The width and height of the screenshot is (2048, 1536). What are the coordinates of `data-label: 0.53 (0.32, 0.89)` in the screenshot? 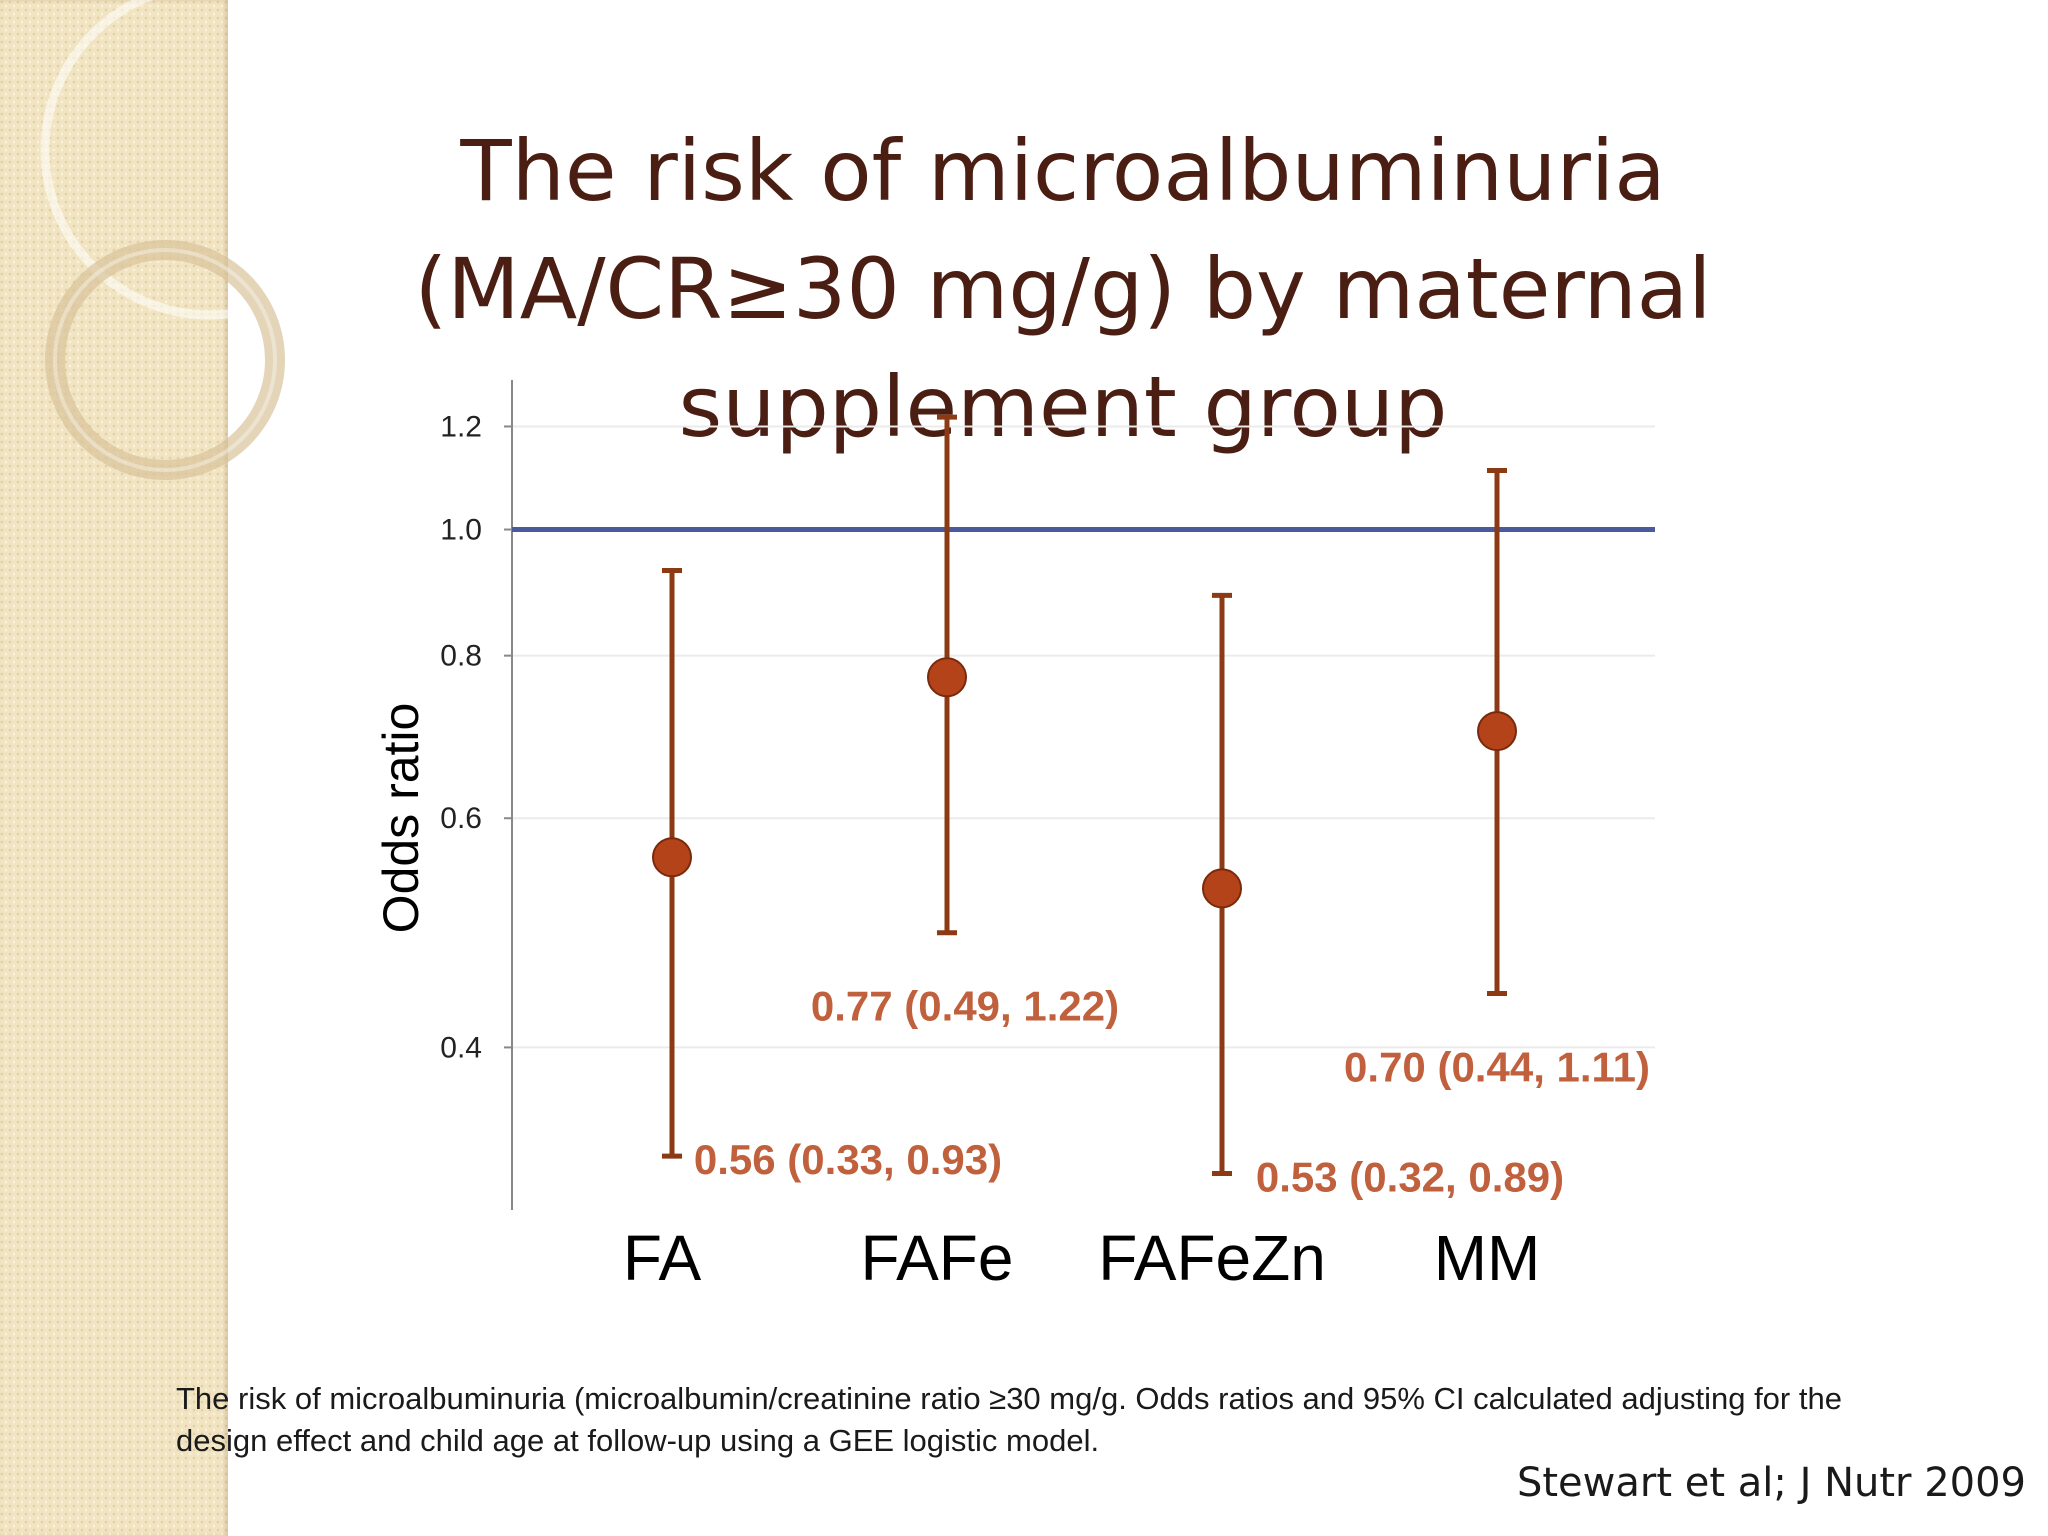 It's located at (1410, 1177).